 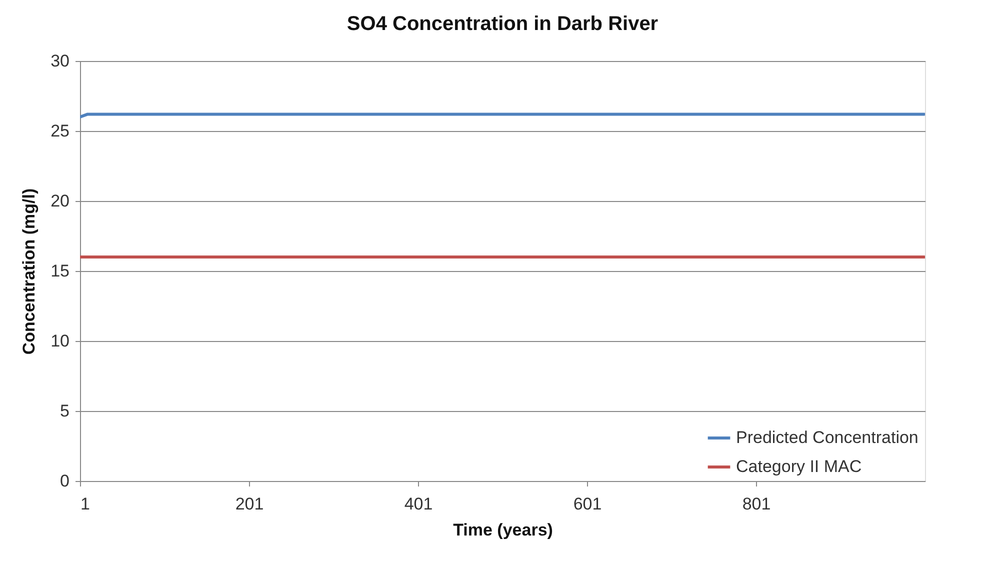 I want to click on x-tick-label: 801, so click(x=756, y=504).